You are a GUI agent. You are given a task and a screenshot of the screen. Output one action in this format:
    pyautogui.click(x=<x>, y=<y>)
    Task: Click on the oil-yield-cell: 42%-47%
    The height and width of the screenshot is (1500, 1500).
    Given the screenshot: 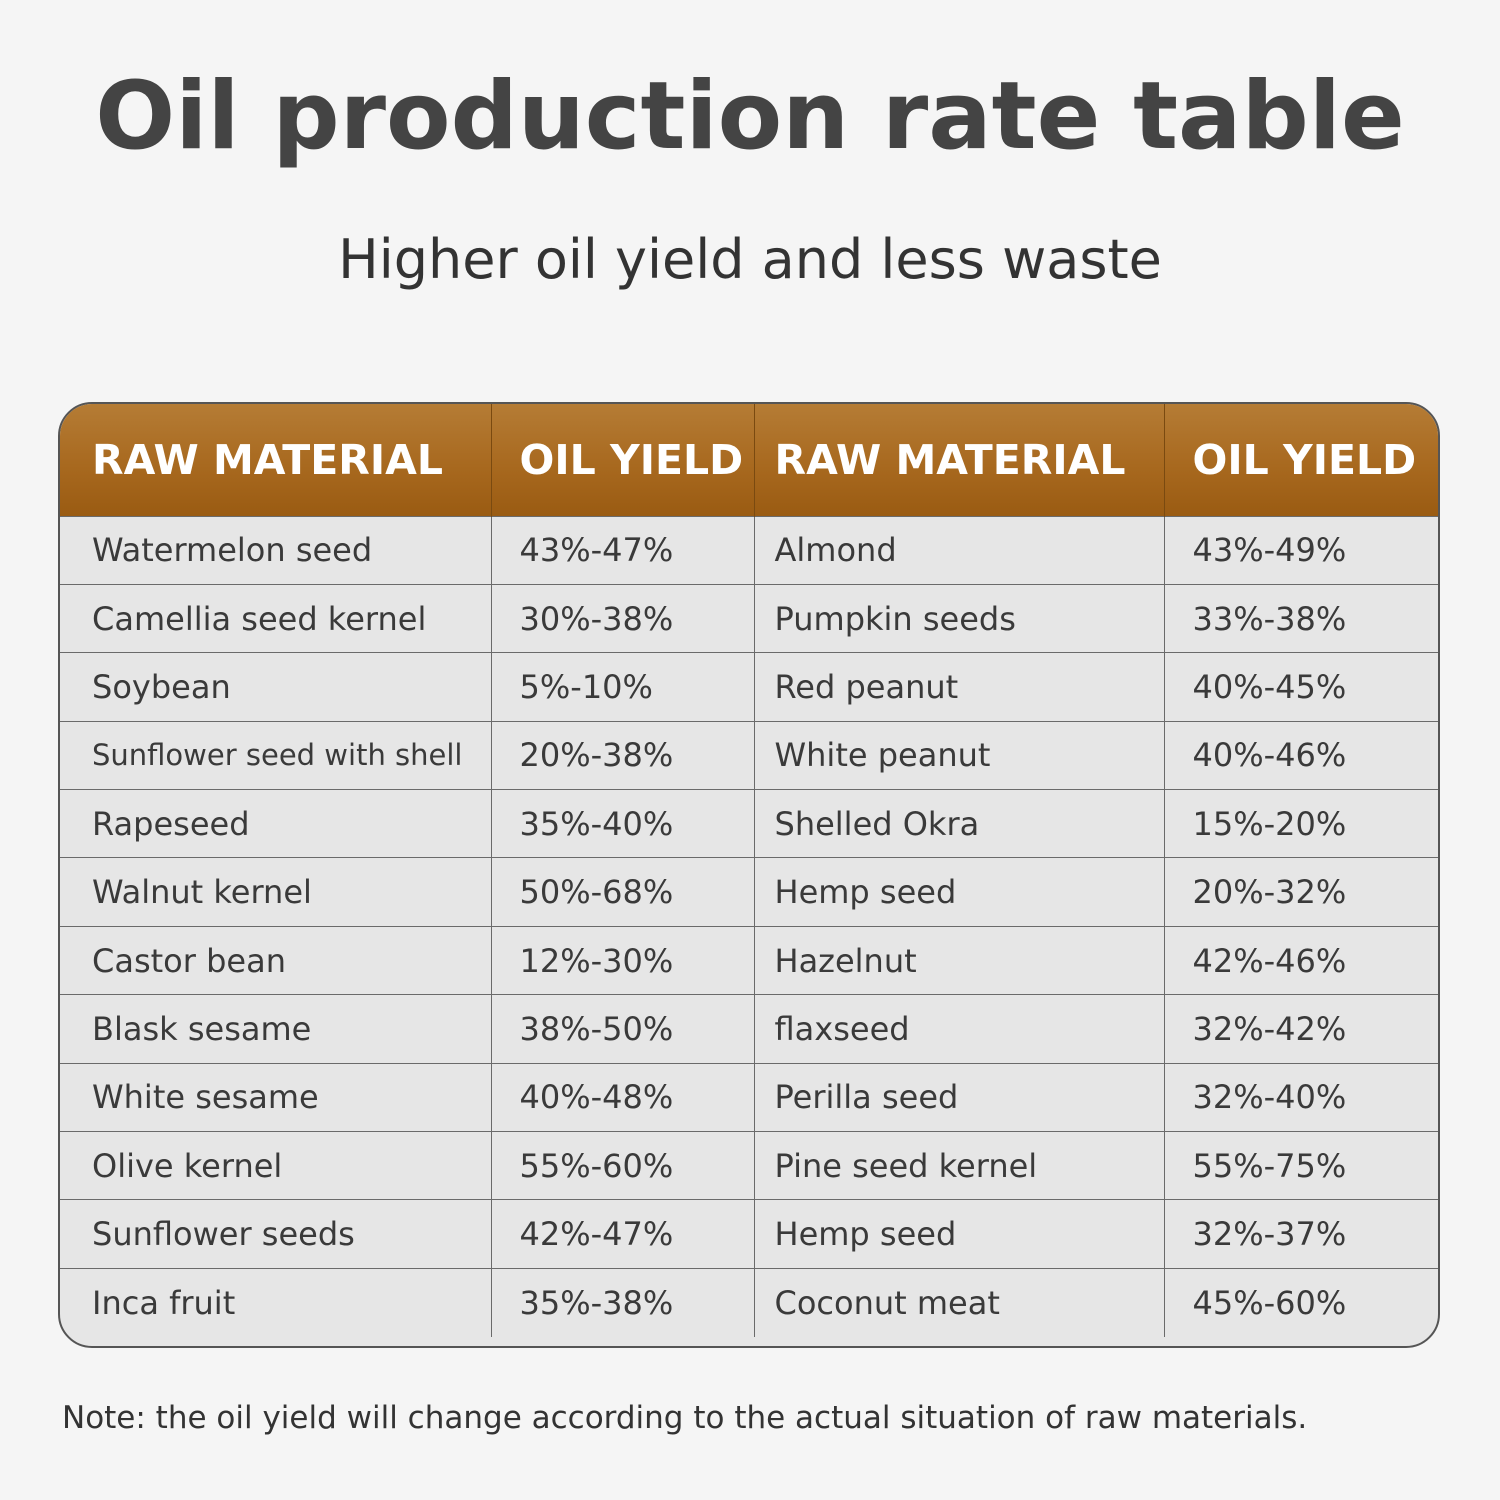 What is the action you would take?
    pyautogui.click(x=622, y=1234)
    